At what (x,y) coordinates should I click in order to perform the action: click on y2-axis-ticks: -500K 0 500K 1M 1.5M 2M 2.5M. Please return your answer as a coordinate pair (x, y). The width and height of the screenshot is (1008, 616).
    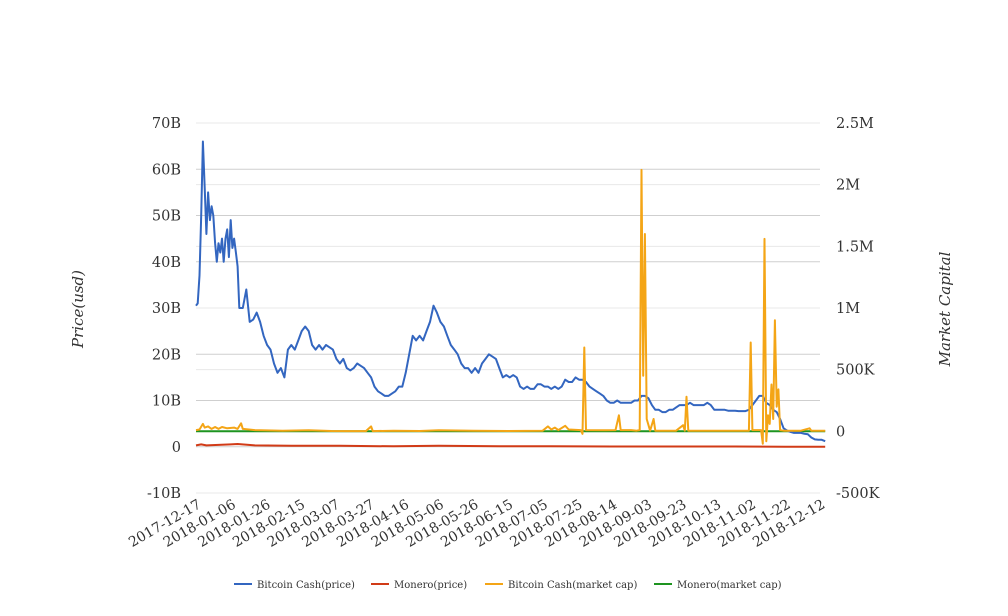
    Looking at the image, I should click on (858, 309).